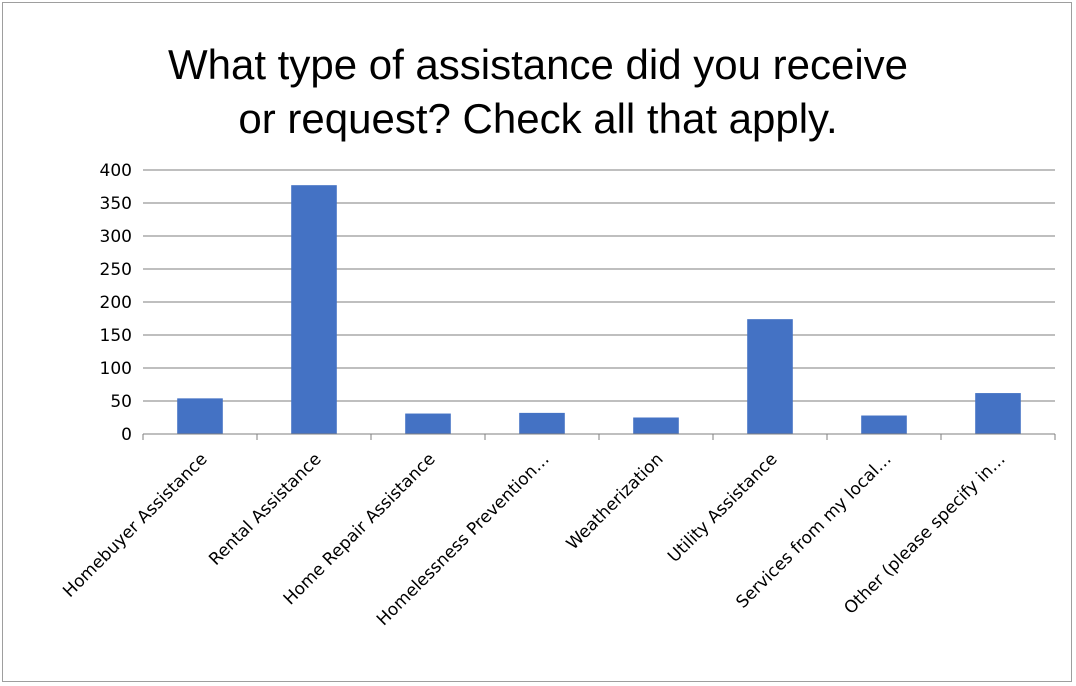 Image resolution: width=1076 pixels, height=686 pixels. Describe the element at coordinates (116, 171) in the screenshot. I see `y-tick-label: 400` at that location.